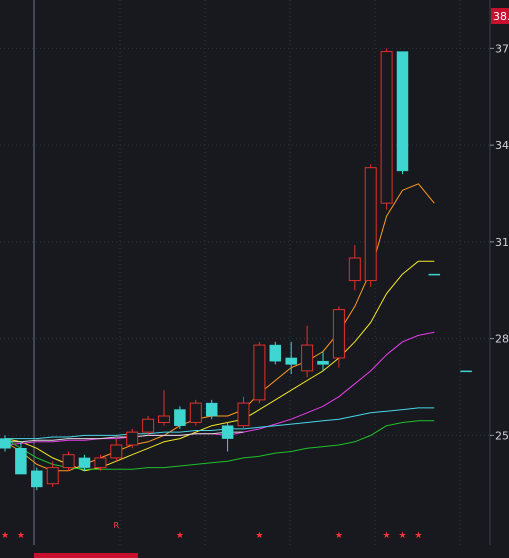 The width and height of the screenshot is (509, 558). What do you see at coordinates (502, 339) in the screenshot?
I see `y-tick-label-3: 28` at bounding box center [502, 339].